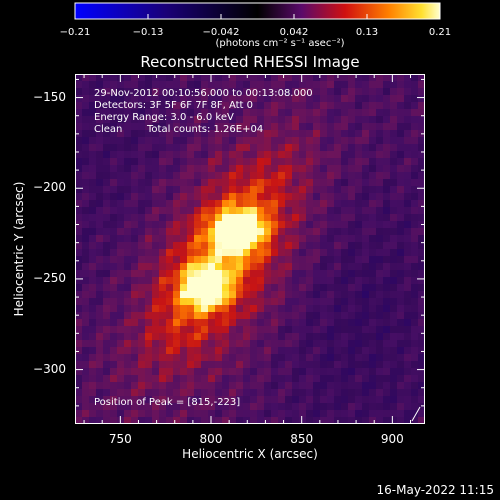 The width and height of the screenshot is (500, 500). What do you see at coordinates (19, 249) in the screenshot?
I see `y-axis-label: Heliocentric Y (arcsec)` at bounding box center [19, 249].